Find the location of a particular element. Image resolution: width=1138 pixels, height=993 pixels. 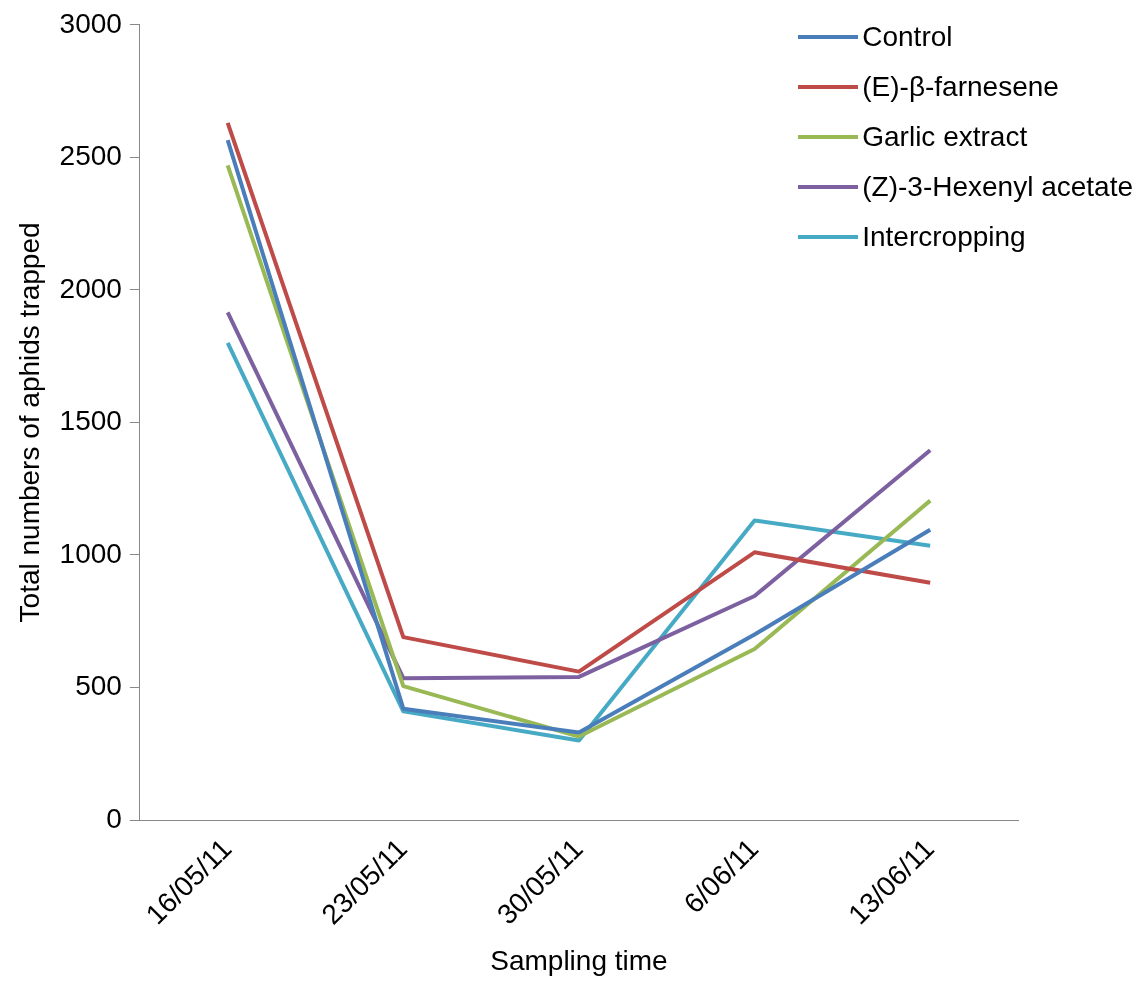

y-tick-label: 3000 is located at coordinates (90, 23).